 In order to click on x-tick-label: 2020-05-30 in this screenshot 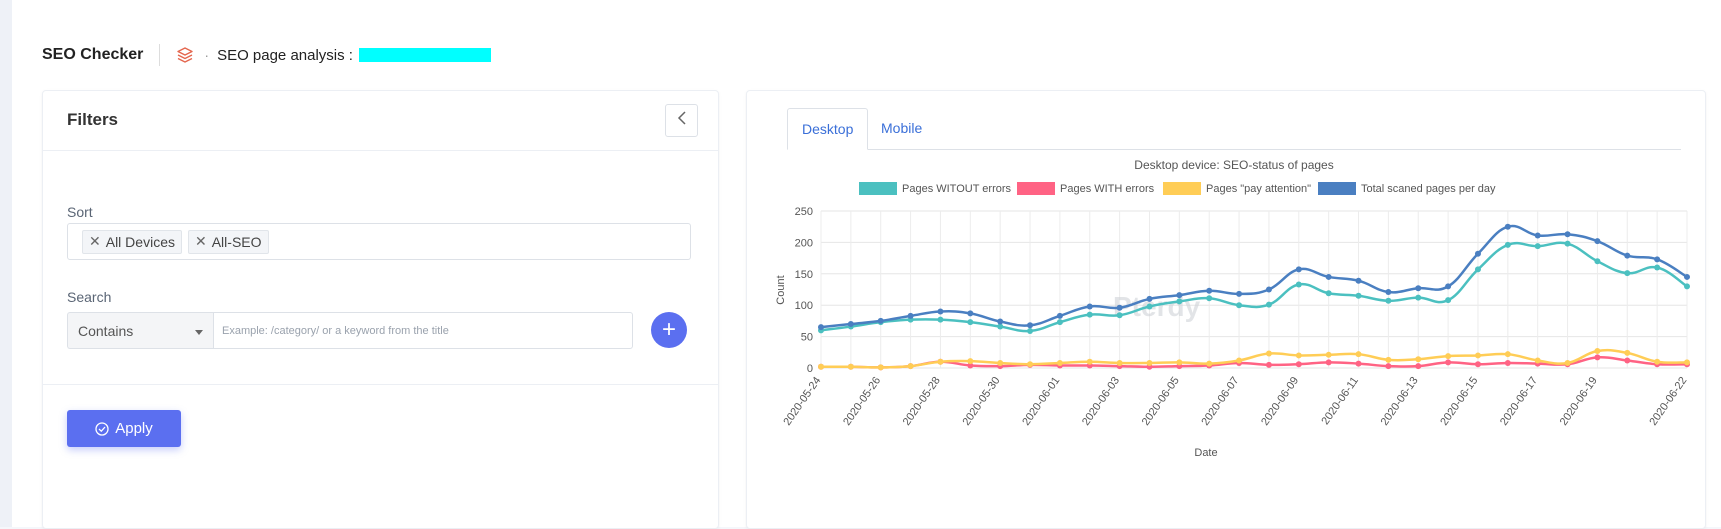, I will do `click(982, 401)`.